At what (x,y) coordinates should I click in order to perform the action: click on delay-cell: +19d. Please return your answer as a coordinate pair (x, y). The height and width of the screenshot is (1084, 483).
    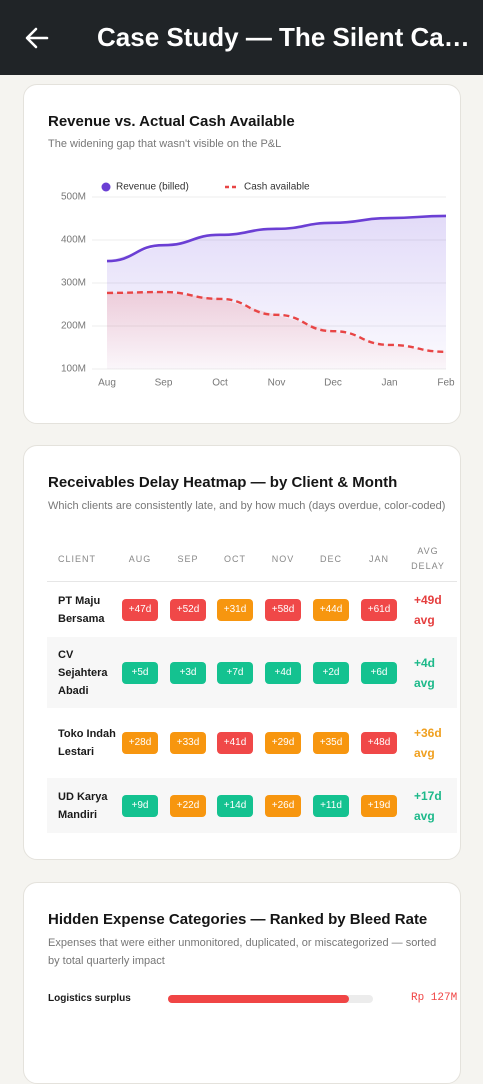
    Looking at the image, I should click on (379, 805).